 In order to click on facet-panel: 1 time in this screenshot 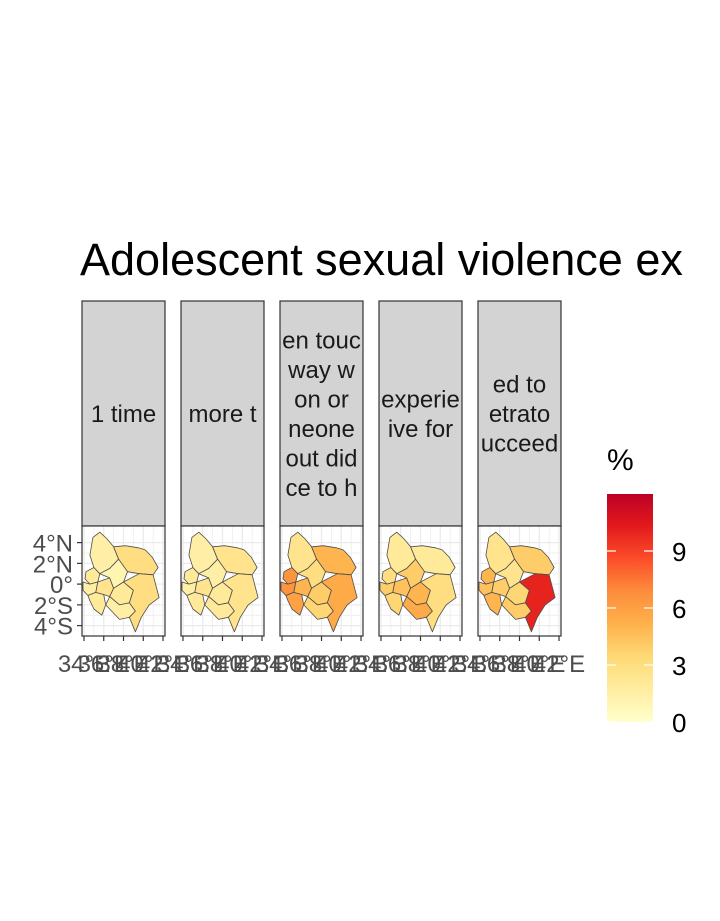, I will do `click(123, 468)`.